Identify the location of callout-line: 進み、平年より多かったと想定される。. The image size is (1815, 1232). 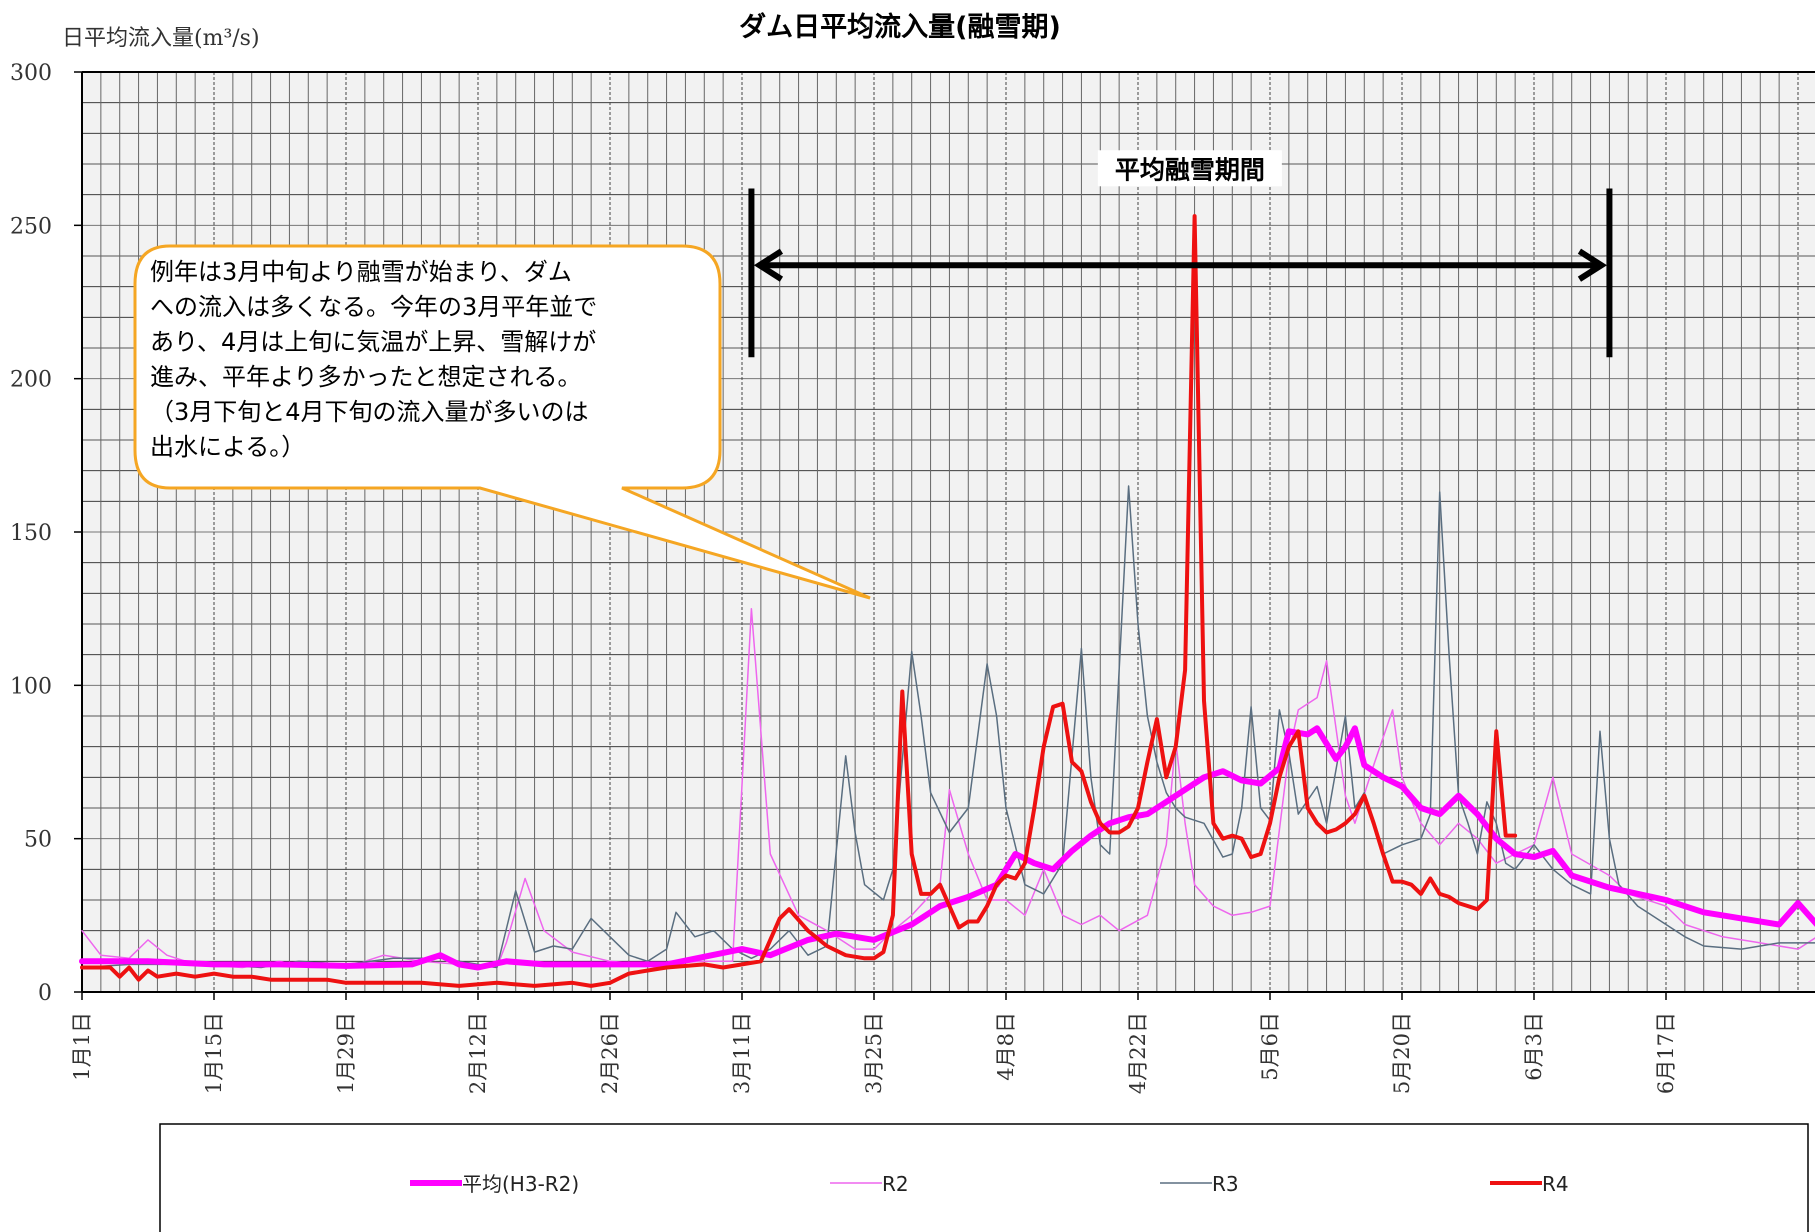
(366, 377).